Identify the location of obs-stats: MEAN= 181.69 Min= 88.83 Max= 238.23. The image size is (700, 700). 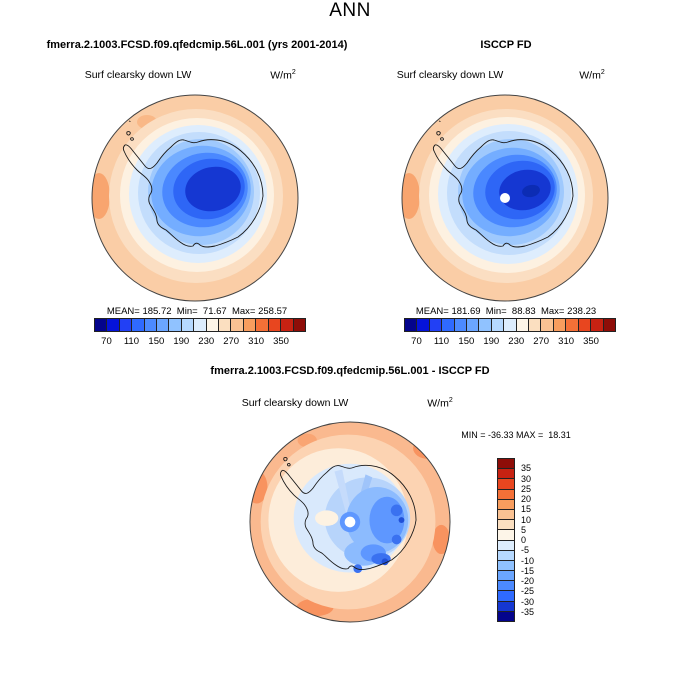
(506, 311).